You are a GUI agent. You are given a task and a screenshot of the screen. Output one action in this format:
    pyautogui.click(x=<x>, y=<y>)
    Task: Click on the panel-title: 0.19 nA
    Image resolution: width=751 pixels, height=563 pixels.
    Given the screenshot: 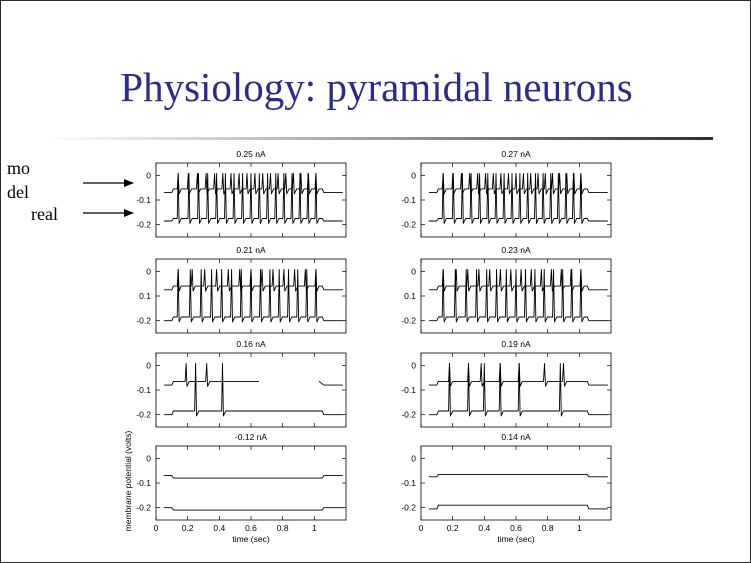 What is the action you would take?
    pyautogui.click(x=516, y=344)
    